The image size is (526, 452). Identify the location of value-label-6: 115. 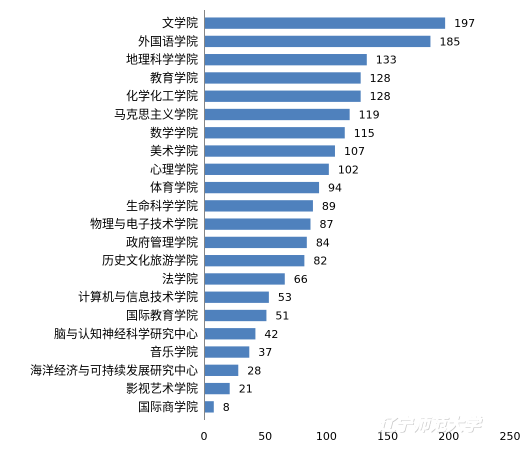
(364, 133).